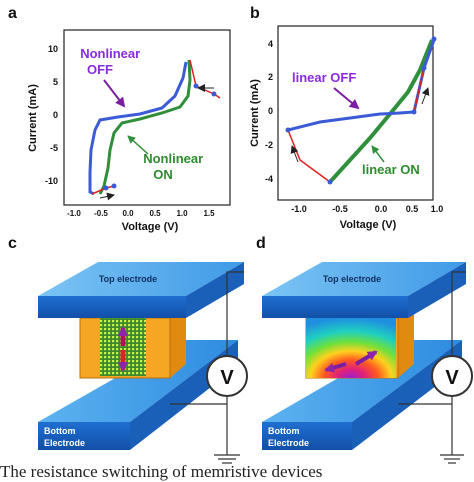 This screenshot has height=482, width=474. Describe the element at coordinates (110, 53) in the screenshot. I see `label-nonlinear-off-line1: Nonlinear` at that location.